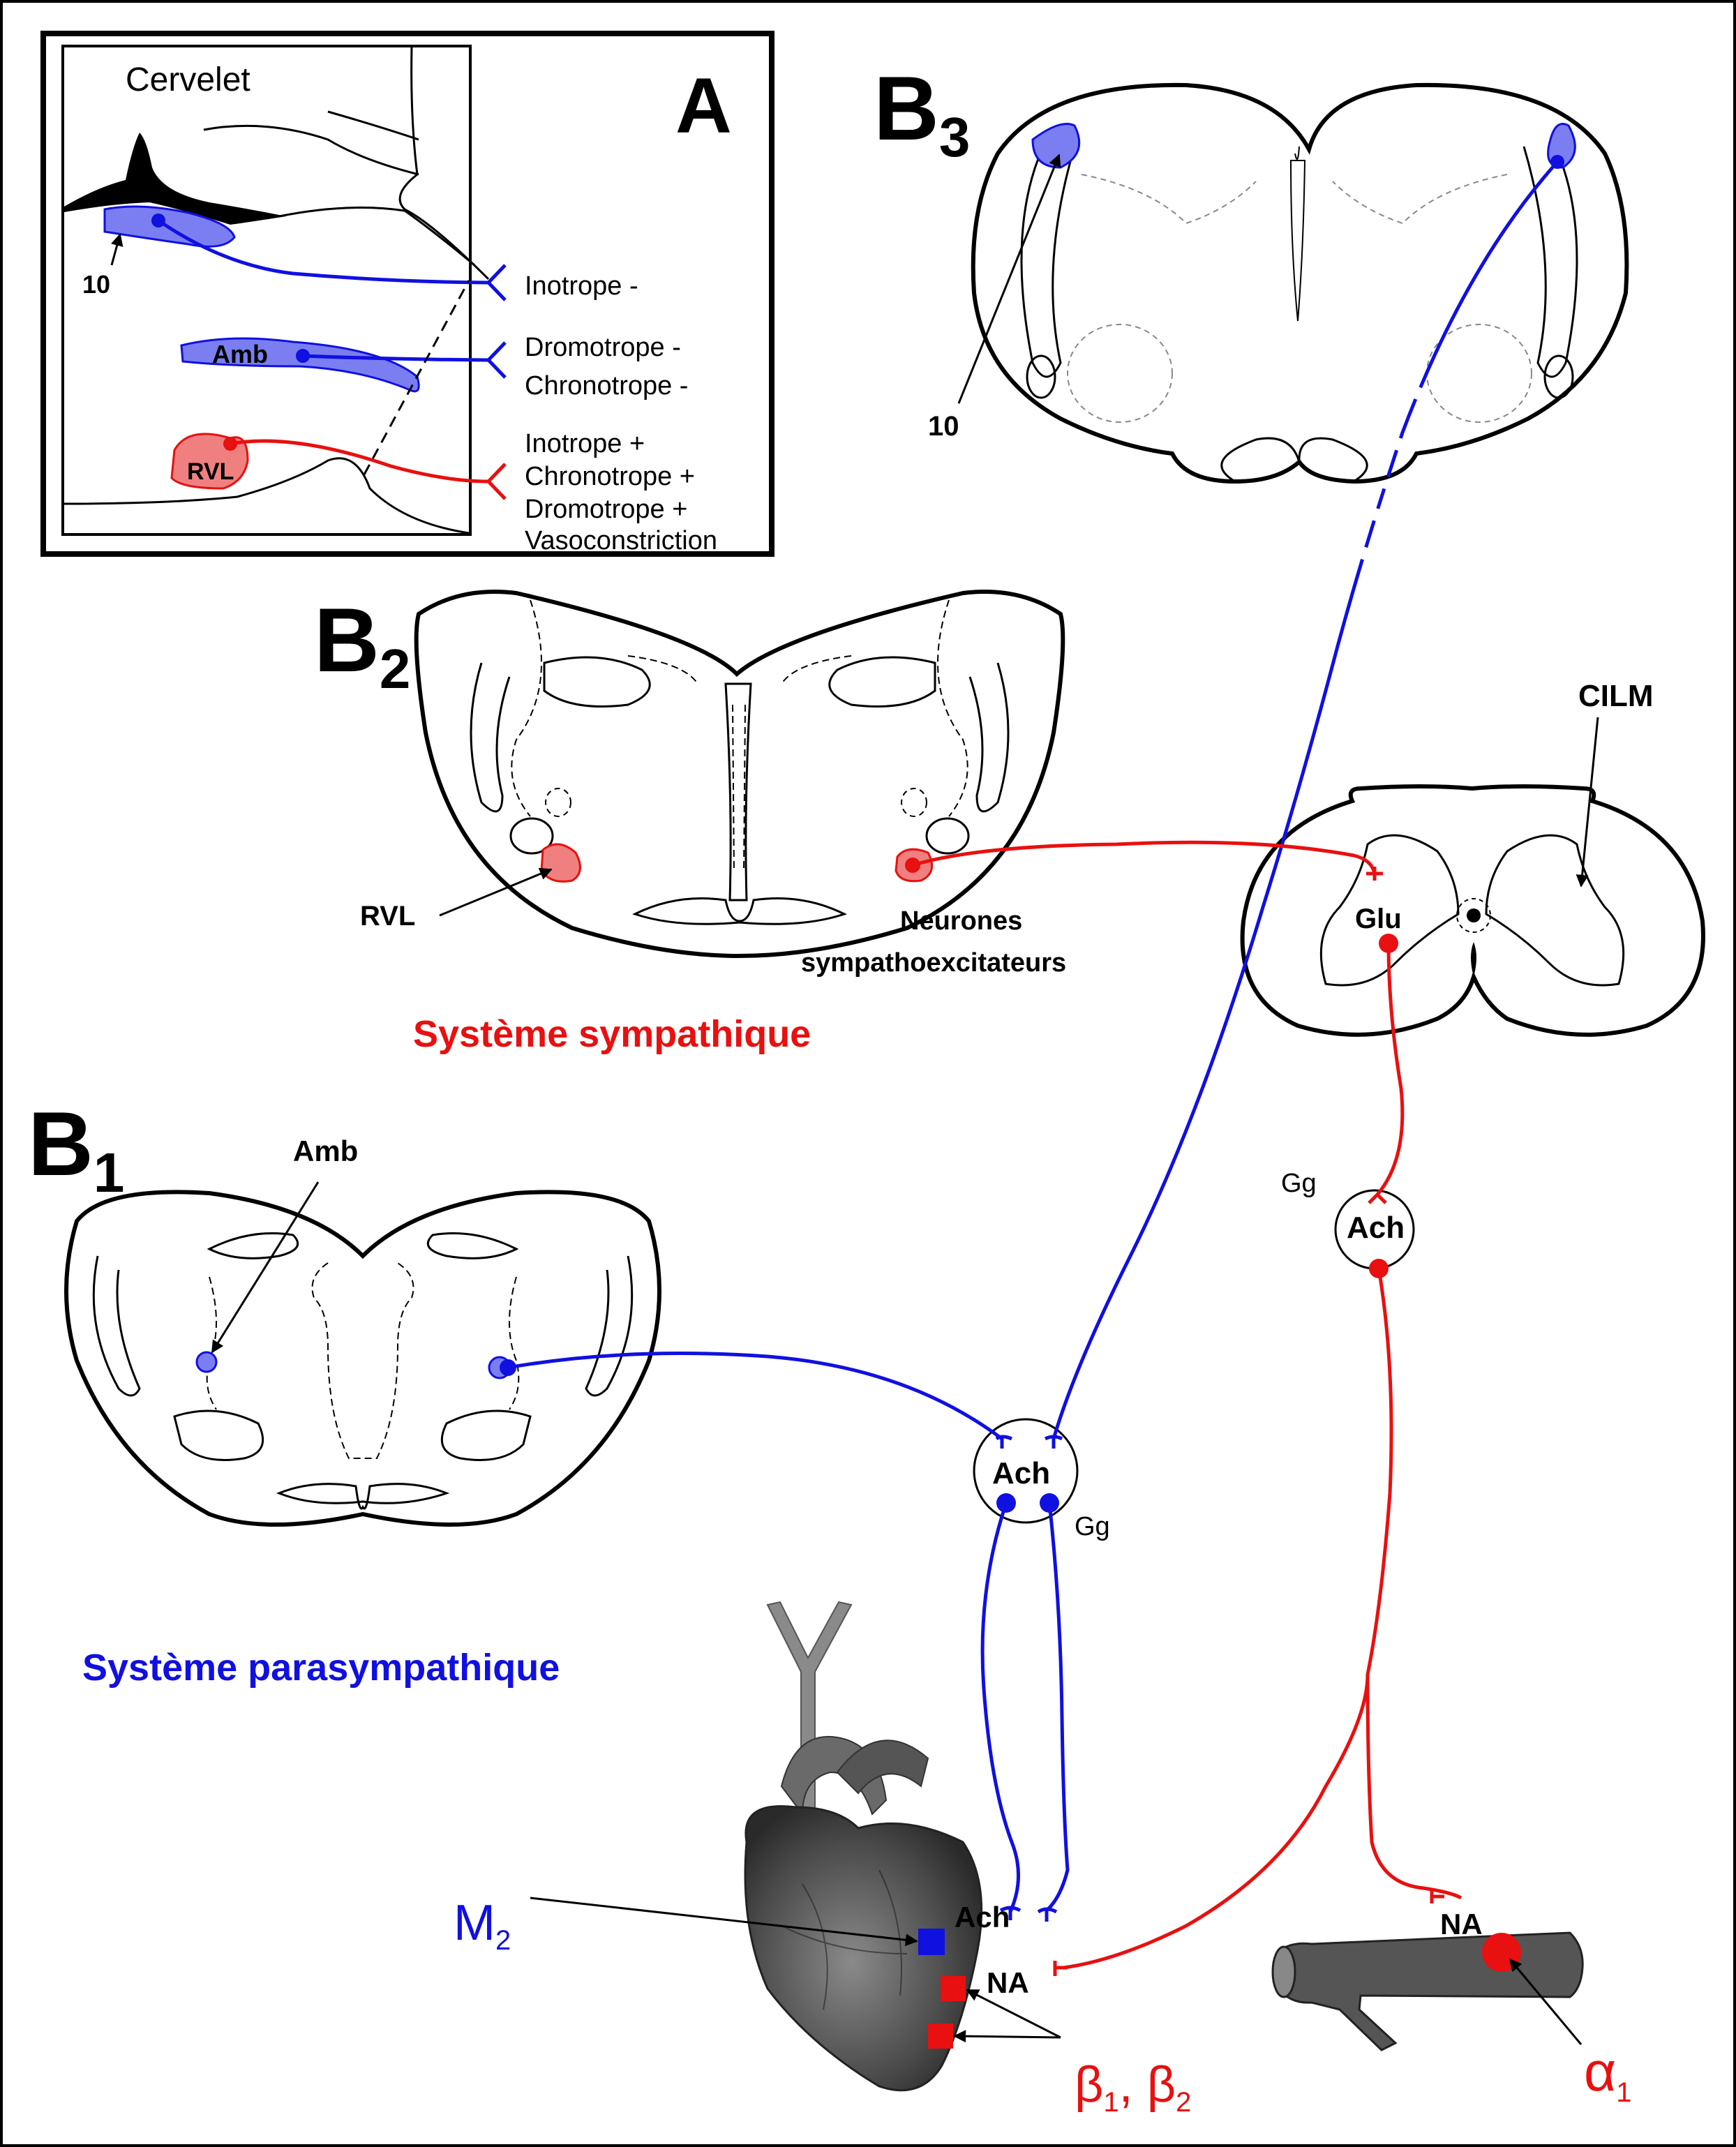  What do you see at coordinates (1374, 874) in the screenshot?
I see `rvl-terminal` at bounding box center [1374, 874].